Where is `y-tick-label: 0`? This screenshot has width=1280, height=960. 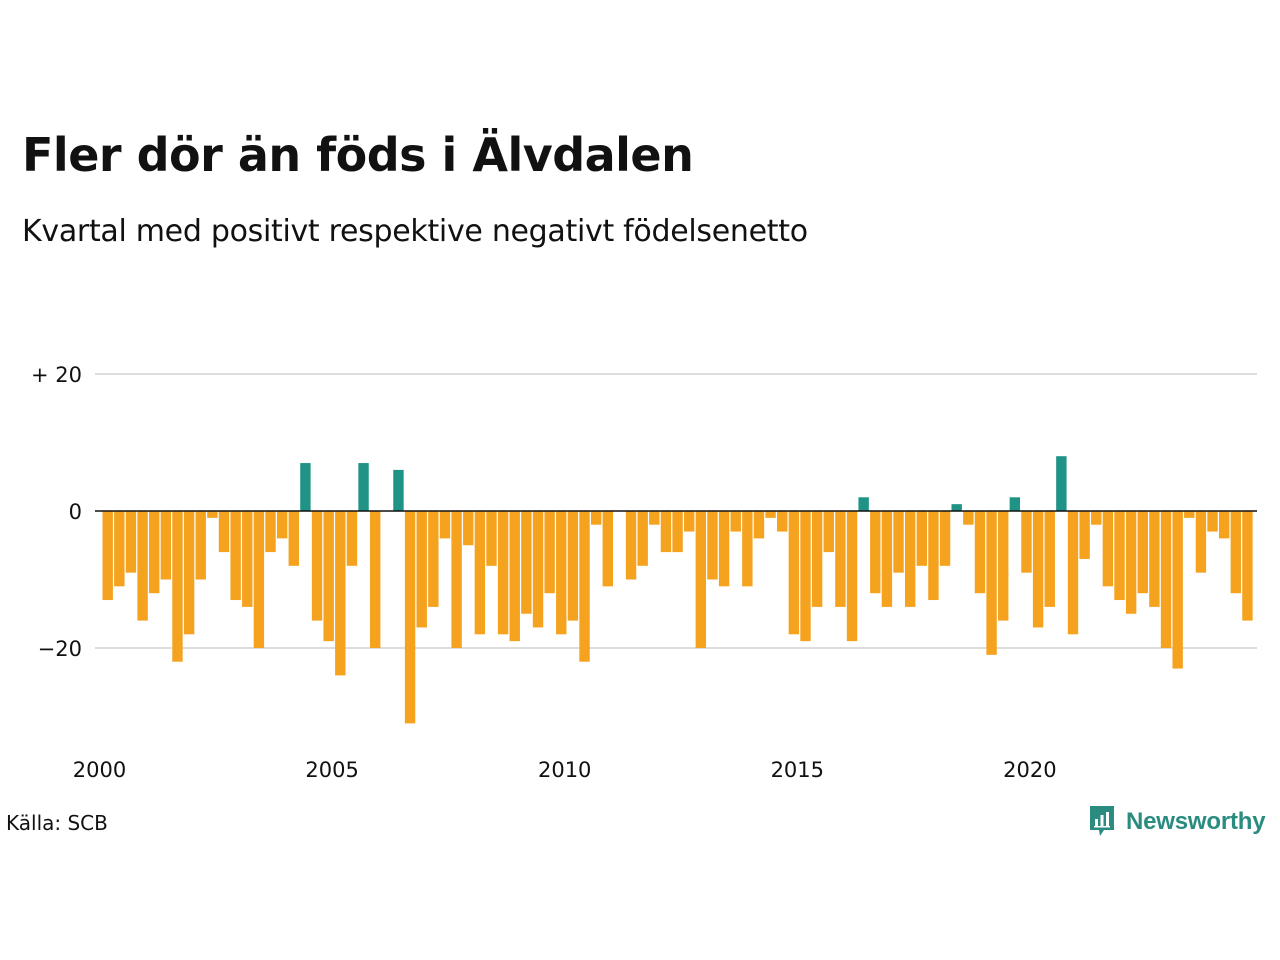 y-tick-label: 0 is located at coordinates (75, 512).